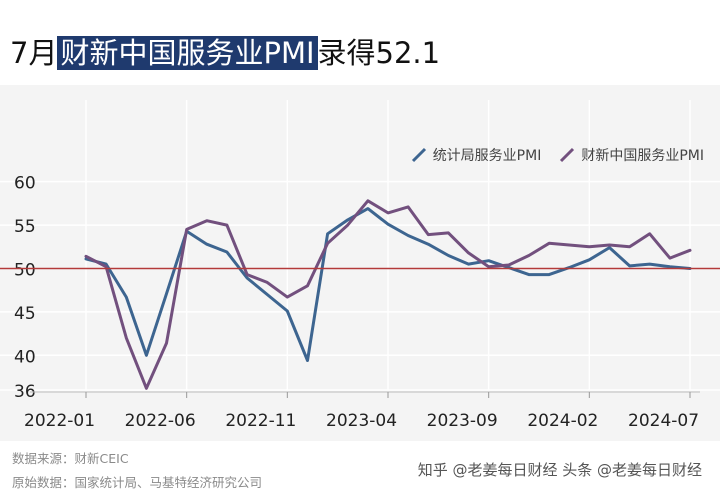 Image resolution: width=720 pixels, height=500 pixels. I want to click on legend-label-caixin: 财新中国服务业PMI, so click(642, 156).